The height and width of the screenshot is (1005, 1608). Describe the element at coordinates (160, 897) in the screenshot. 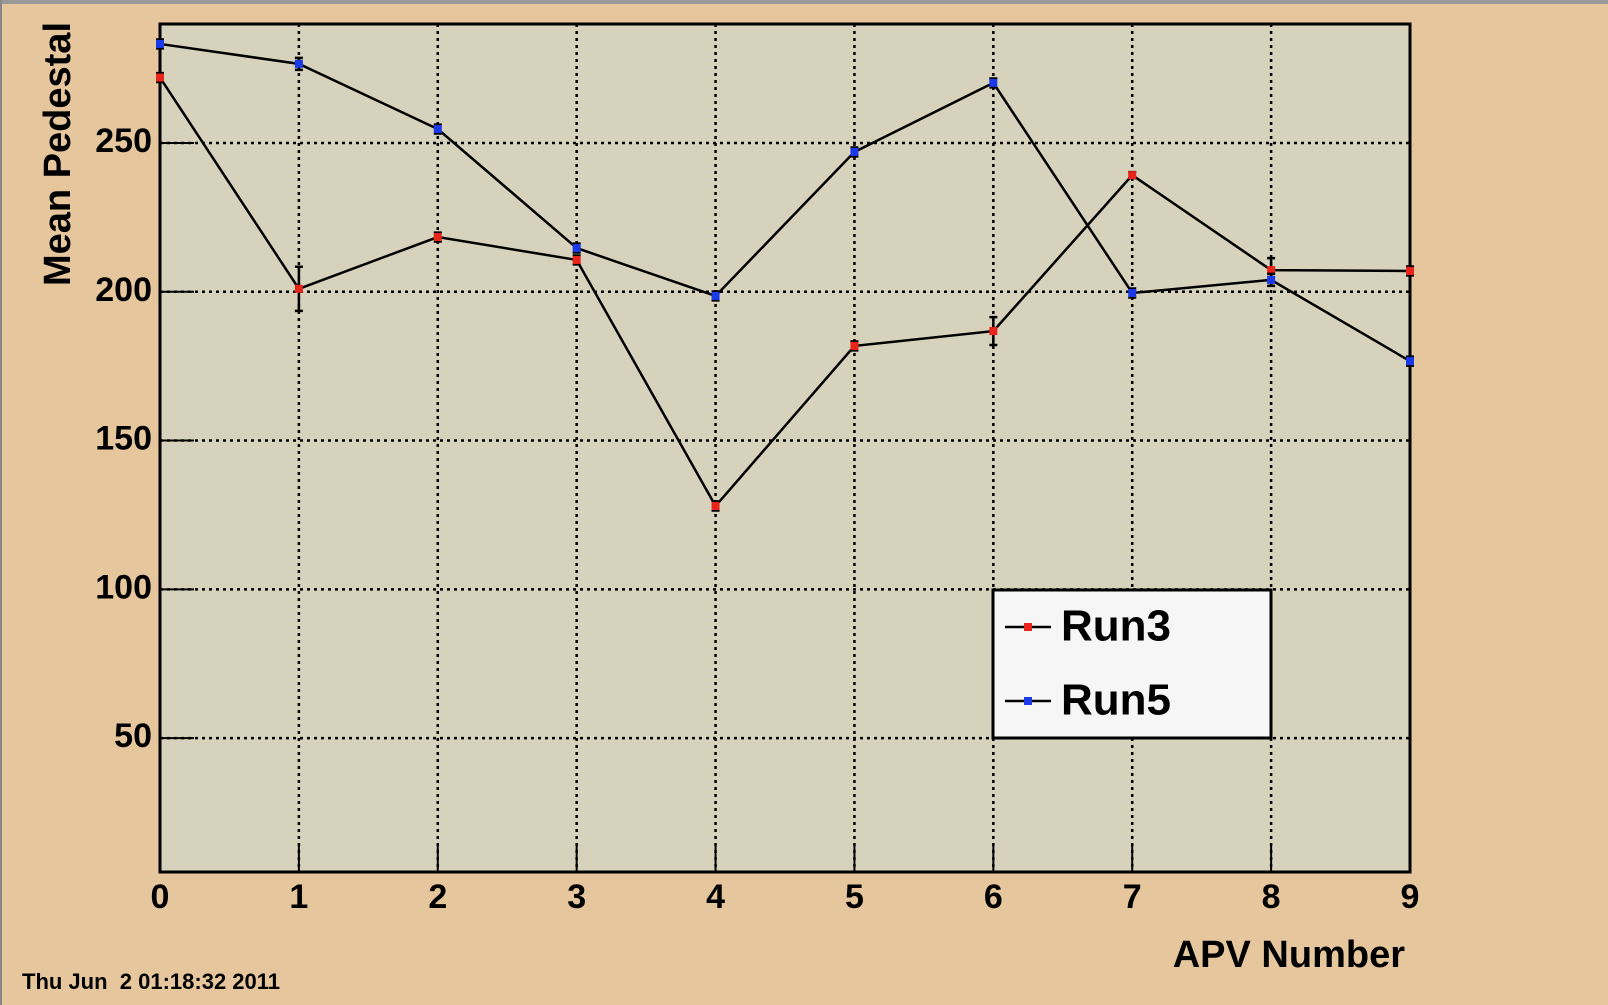

I see `x-tick-label: 0` at that location.